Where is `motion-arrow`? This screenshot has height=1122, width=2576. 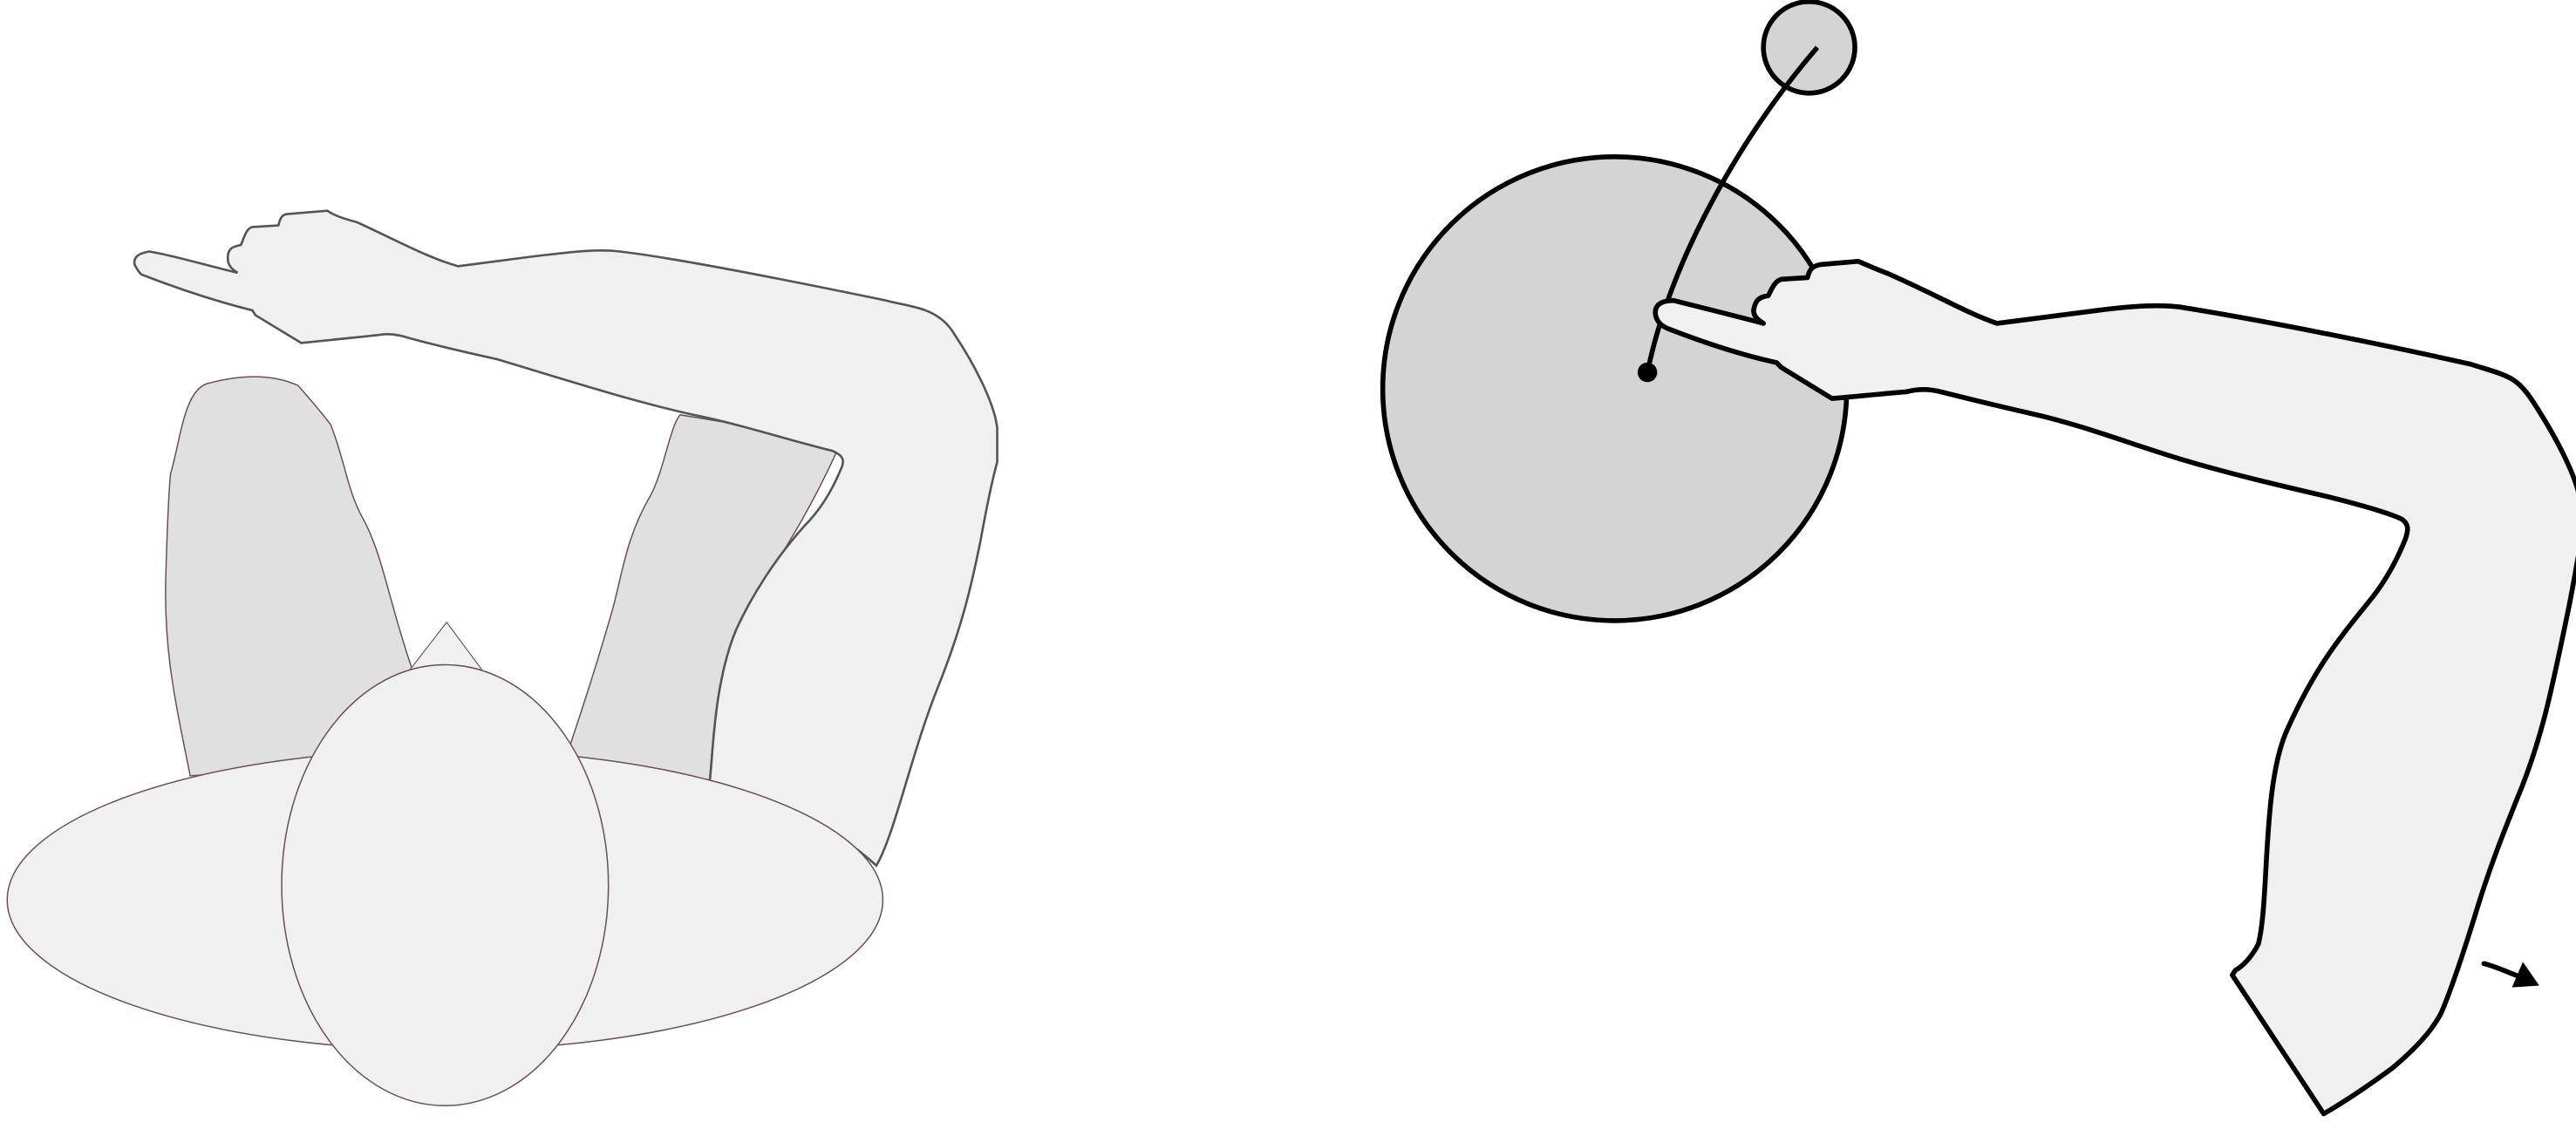 motion-arrow is located at coordinates (2510, 974).